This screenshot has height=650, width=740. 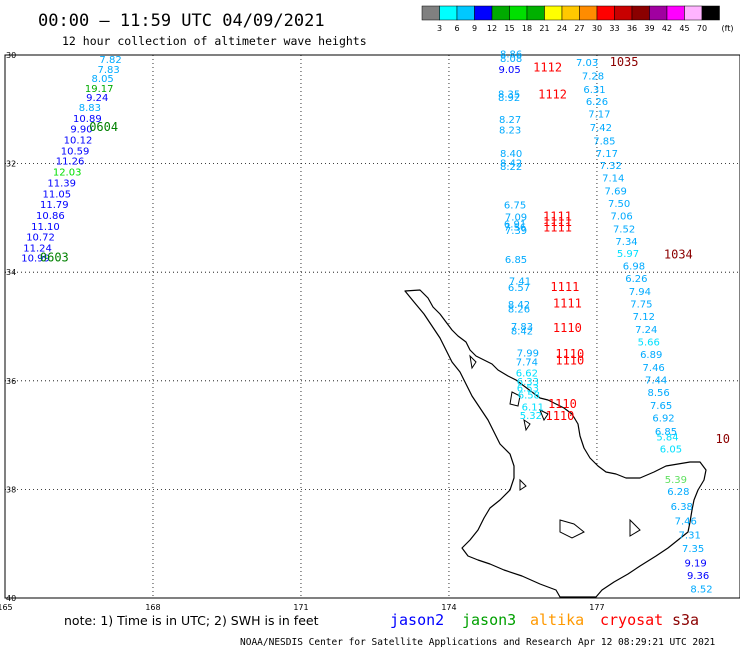 What do you see at coordinates (527, 363) in the screenshot?
I see `wave-height-value: 7.74` at bounding box center [527, 363].